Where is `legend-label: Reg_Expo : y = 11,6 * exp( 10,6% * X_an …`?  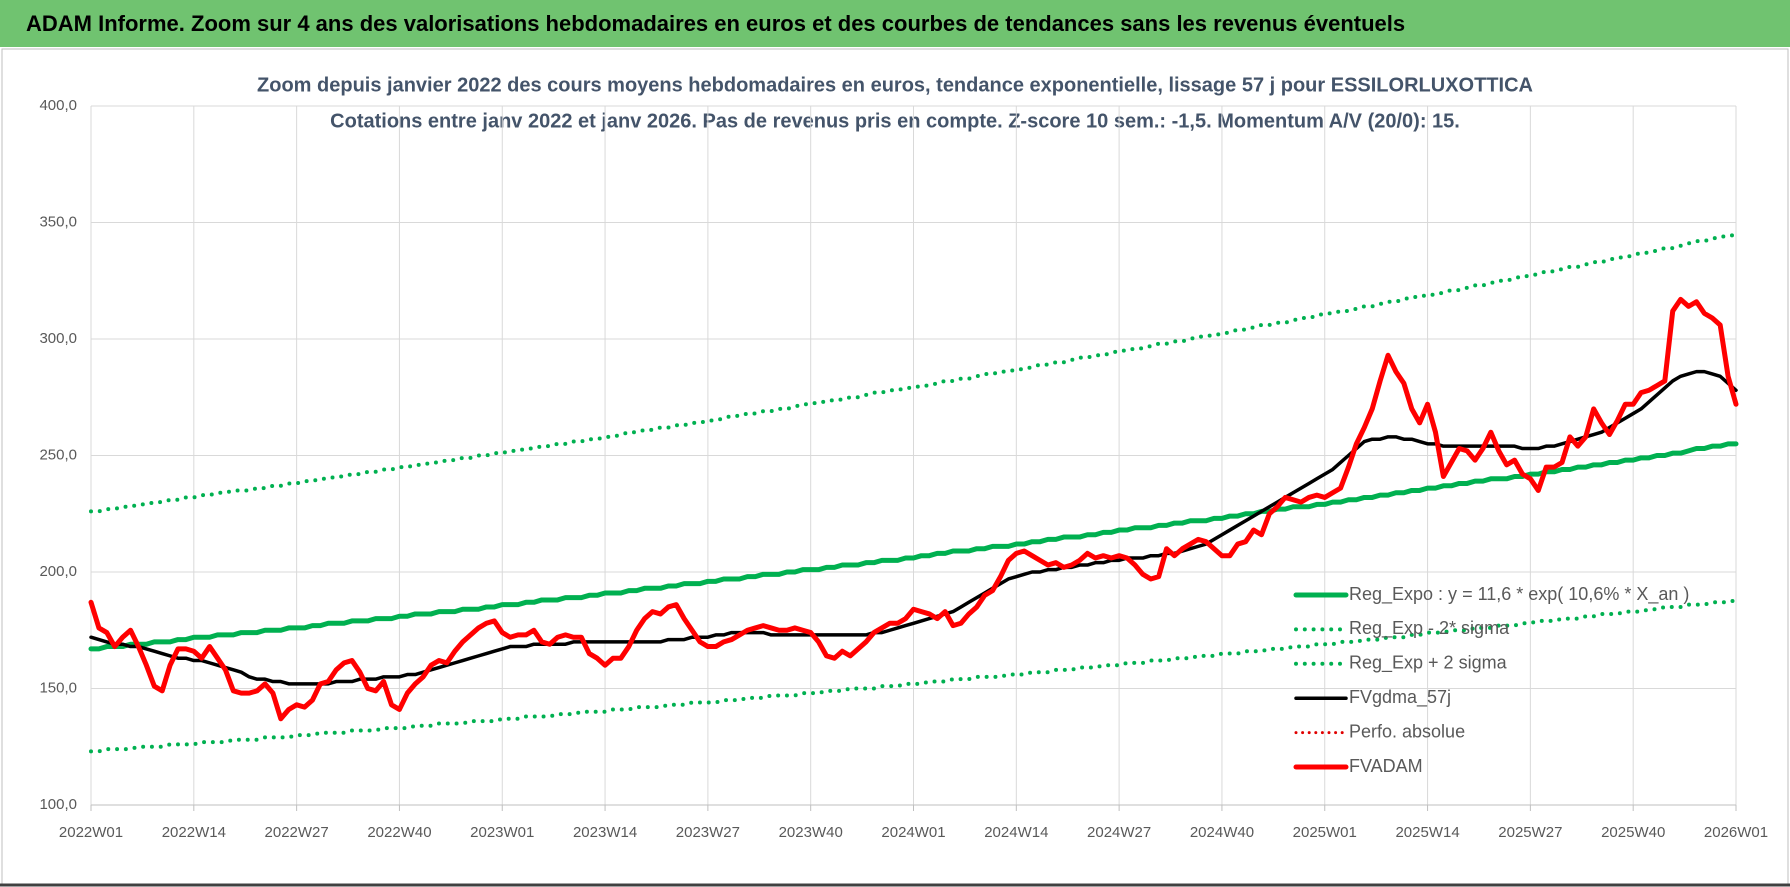 legend-label: Reg_Expo : y = 11,6 * exp( 10,6% * X_an … is located at coordinates (1519, 594).